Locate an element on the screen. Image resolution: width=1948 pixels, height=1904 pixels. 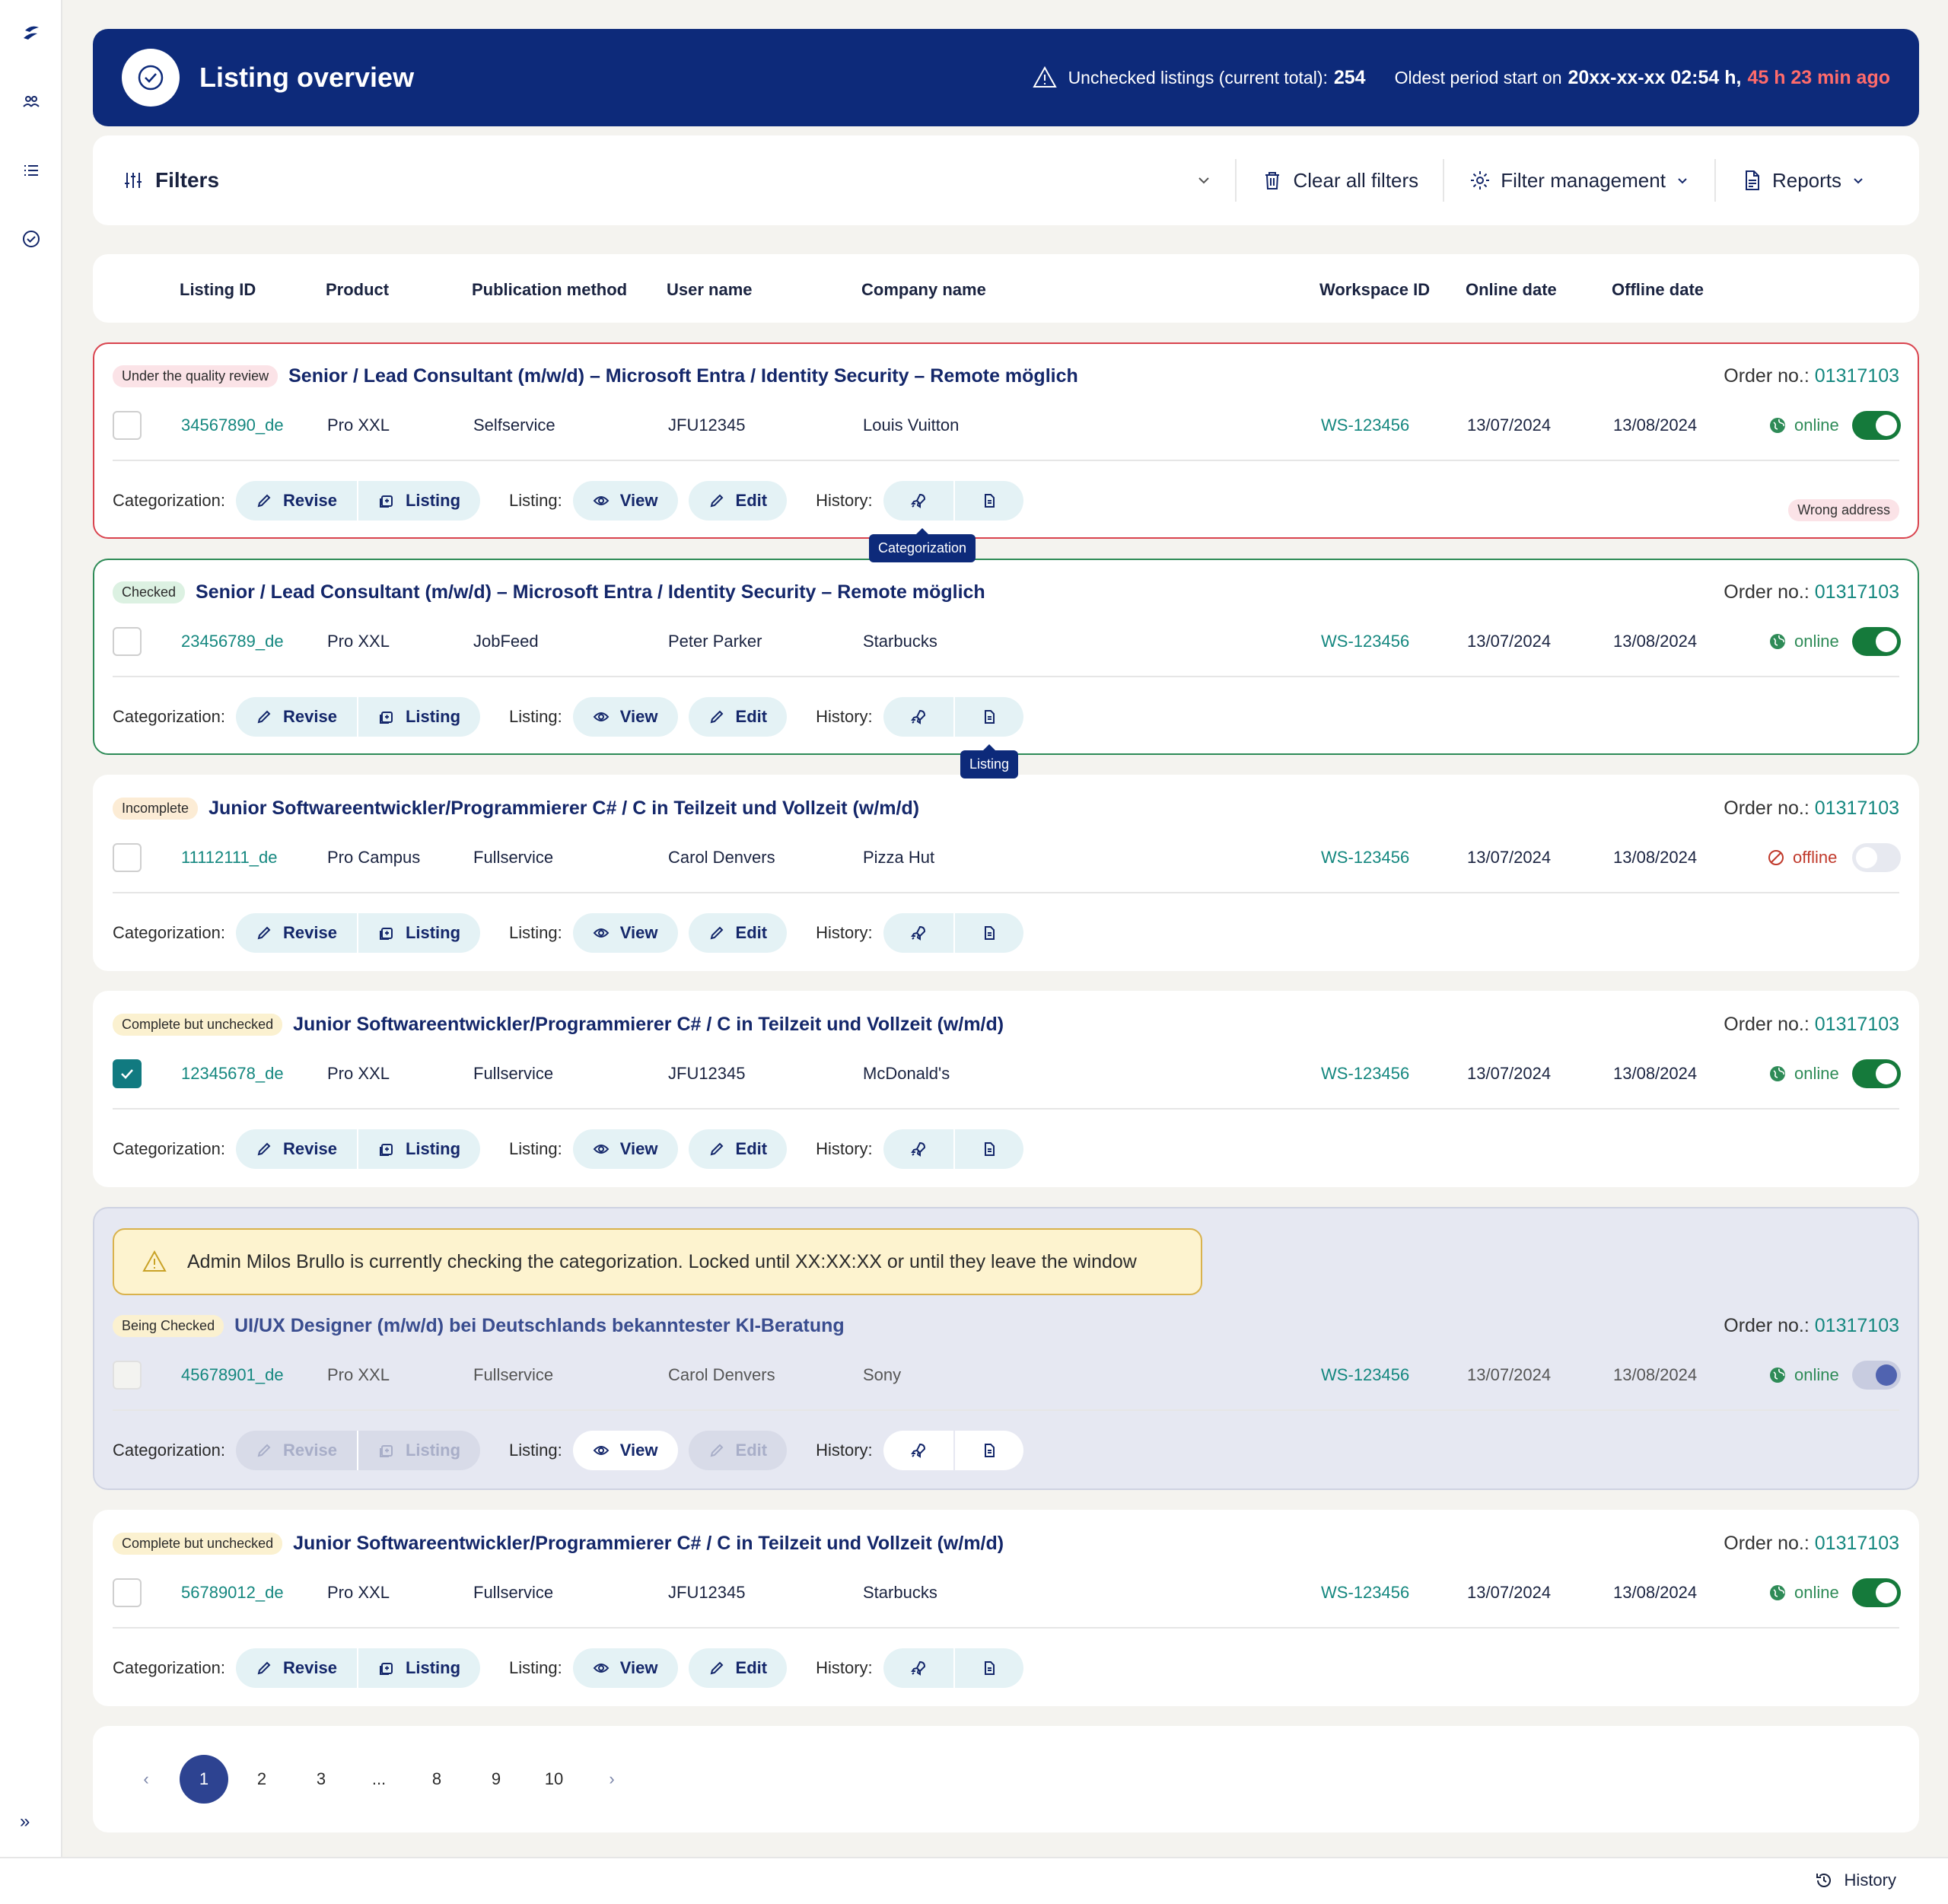
page-2: 2 is located at coordinates (261, 1779).